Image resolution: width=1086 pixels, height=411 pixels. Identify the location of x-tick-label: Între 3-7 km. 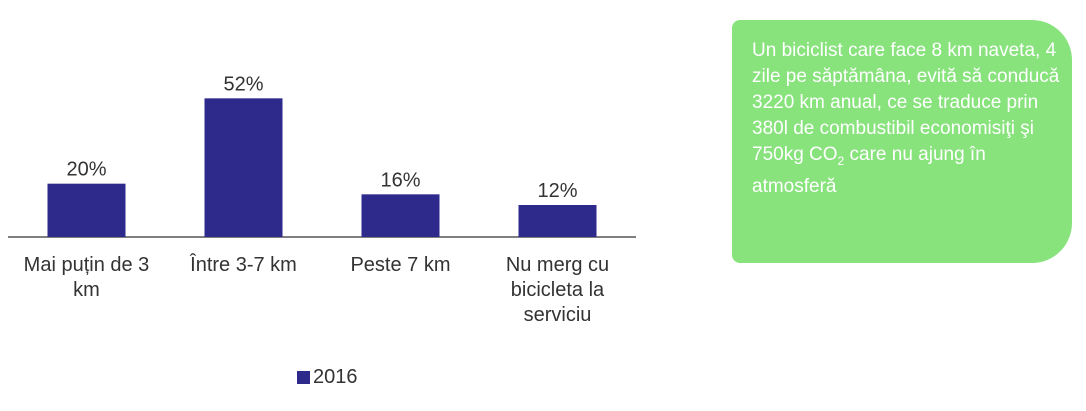
(243, 265).